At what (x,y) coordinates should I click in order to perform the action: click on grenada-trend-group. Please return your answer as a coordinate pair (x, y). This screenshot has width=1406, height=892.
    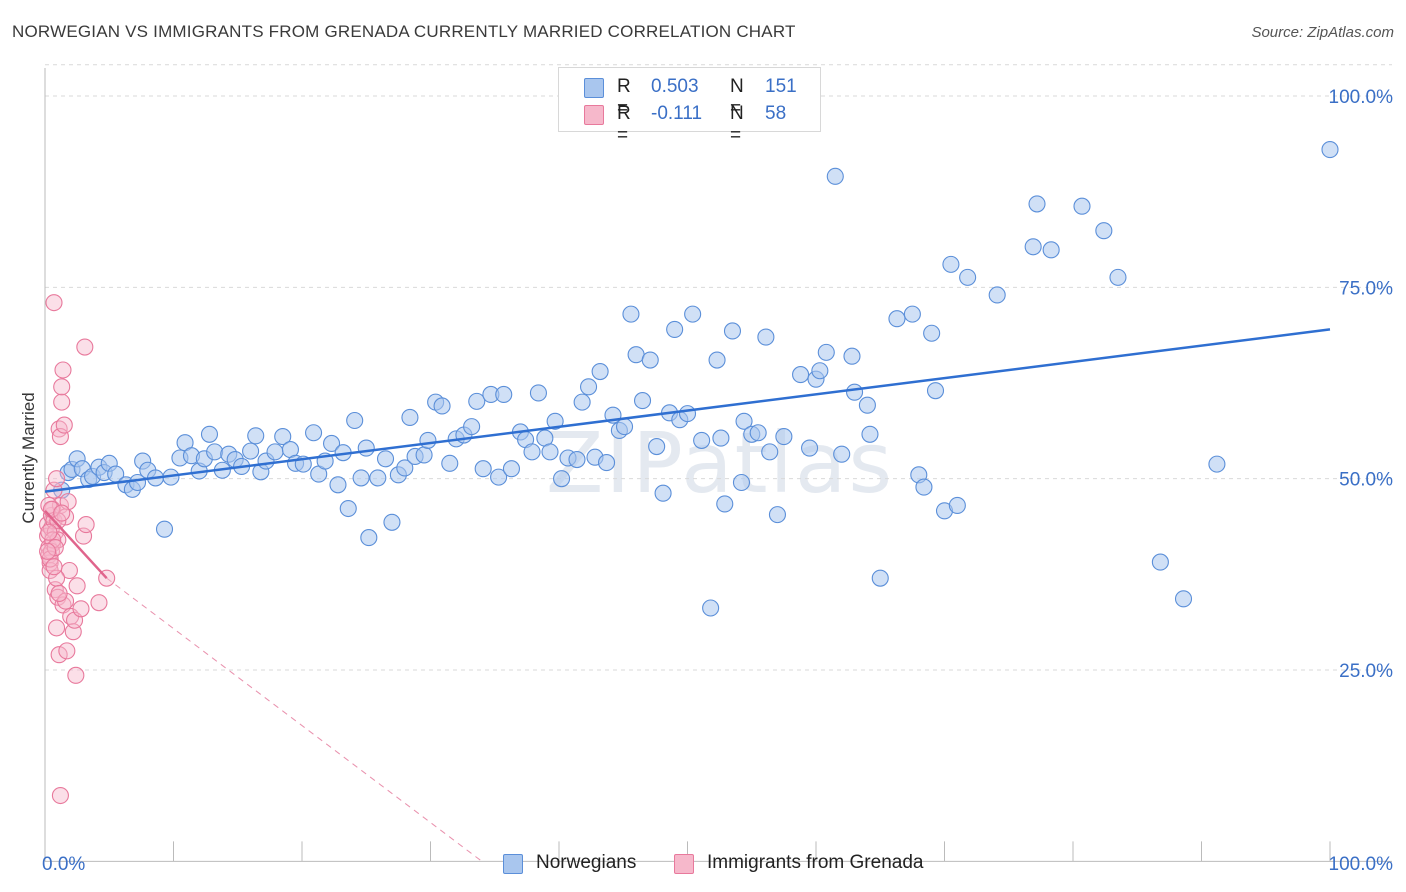
    Looking at the image, I should click on (294, 719).